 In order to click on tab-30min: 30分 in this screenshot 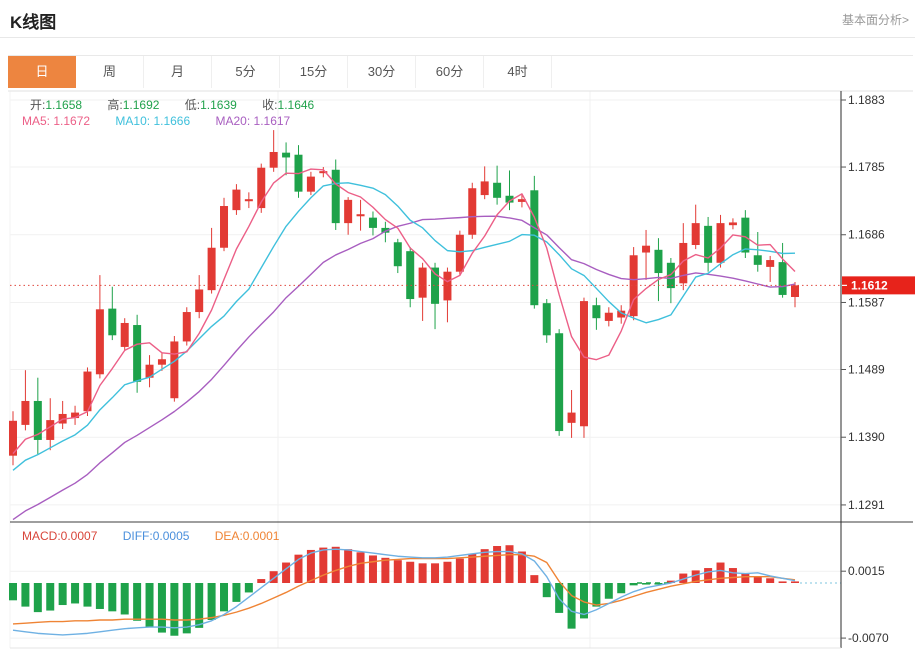, I will do `click(382, 72)`.